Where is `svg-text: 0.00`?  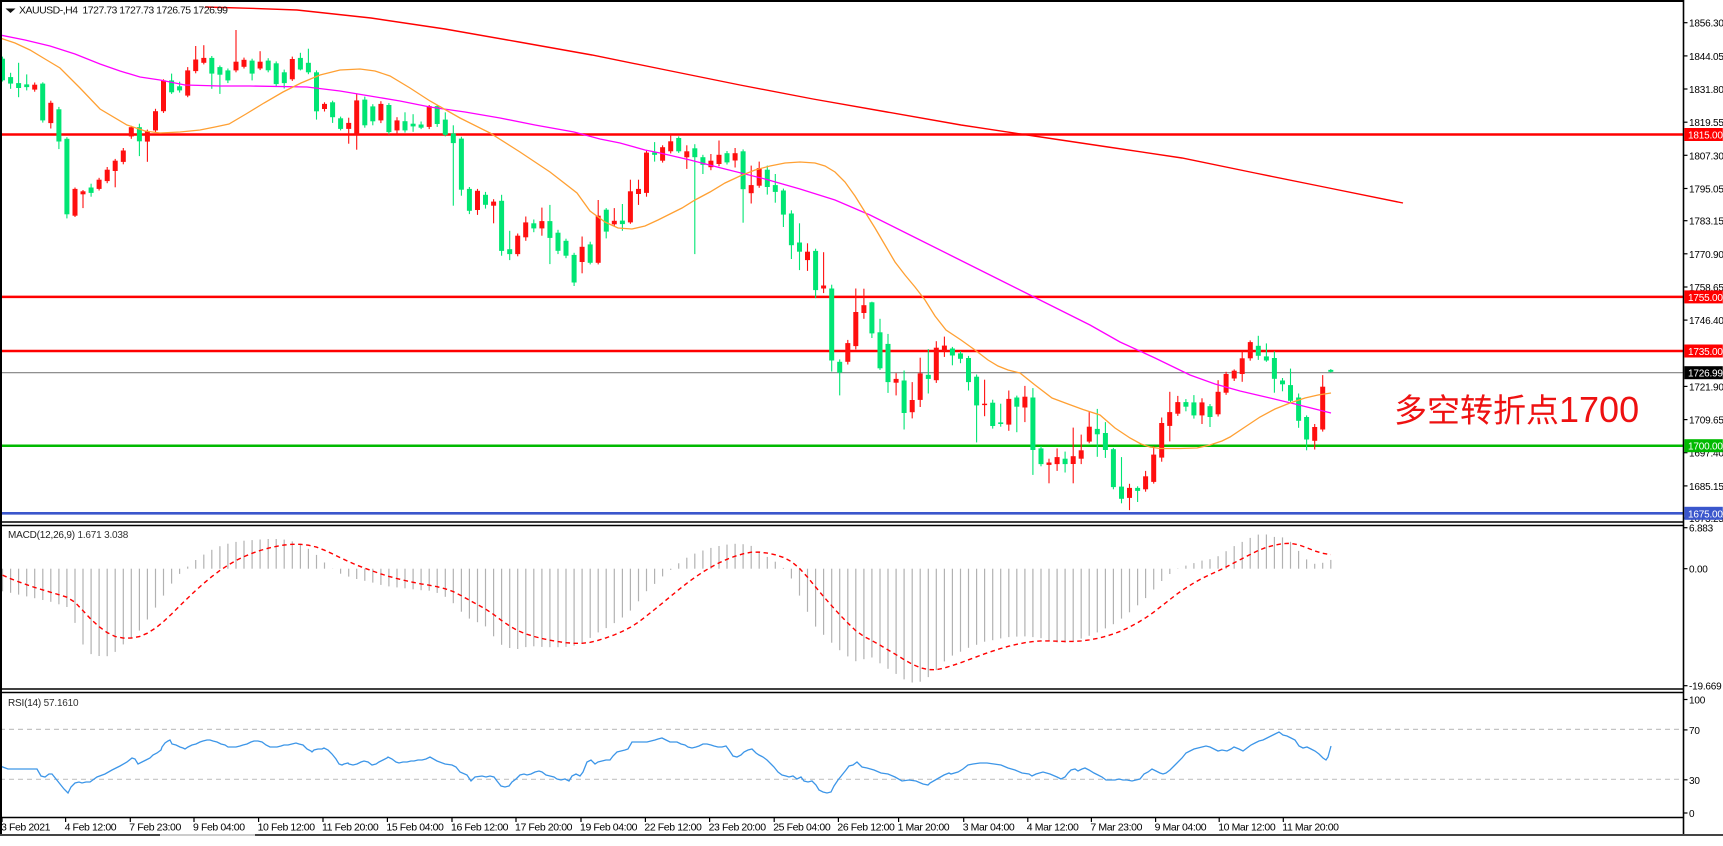
svg-text: 0.00 is located at coordinates (1698, 570).